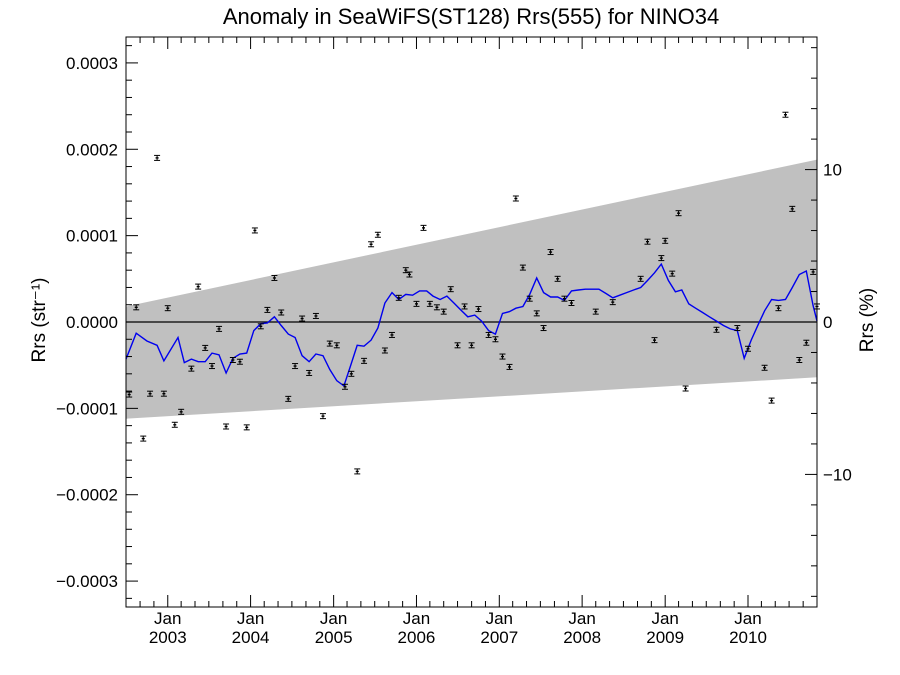  What do you see at coordinates (748, 637) in the screenshot?
I see `x-tick-label-year: 2010` at bounding box center [748, 637].